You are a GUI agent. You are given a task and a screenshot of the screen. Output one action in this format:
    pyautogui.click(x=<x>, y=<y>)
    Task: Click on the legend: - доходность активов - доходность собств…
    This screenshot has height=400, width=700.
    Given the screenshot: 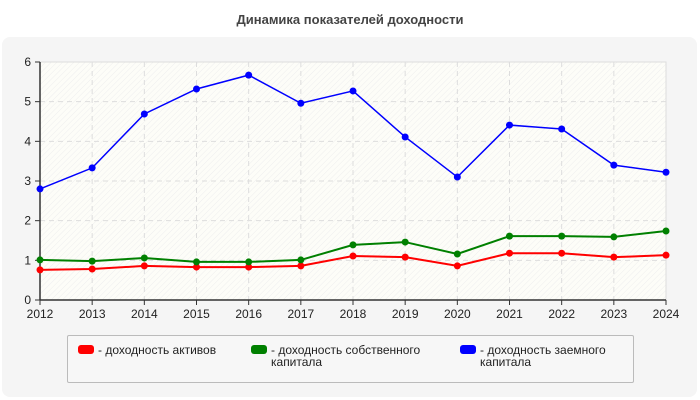 What is the action you would take?
    pyautogui.click(x=350, y=359)
    